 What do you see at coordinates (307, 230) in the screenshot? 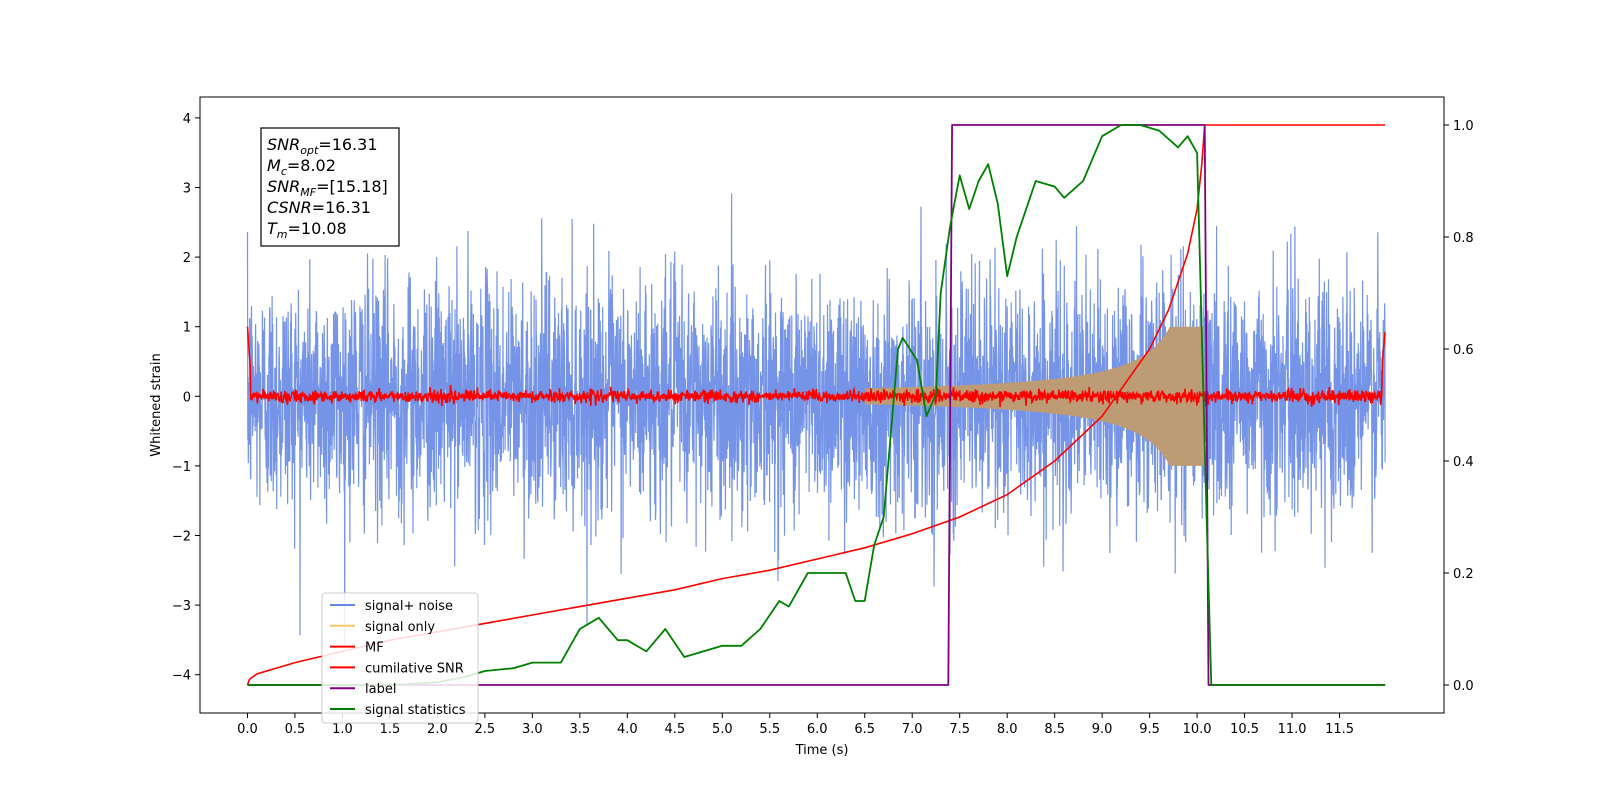
I see `annotation-line: Tm=10.08` at bounding box center [307, 230].